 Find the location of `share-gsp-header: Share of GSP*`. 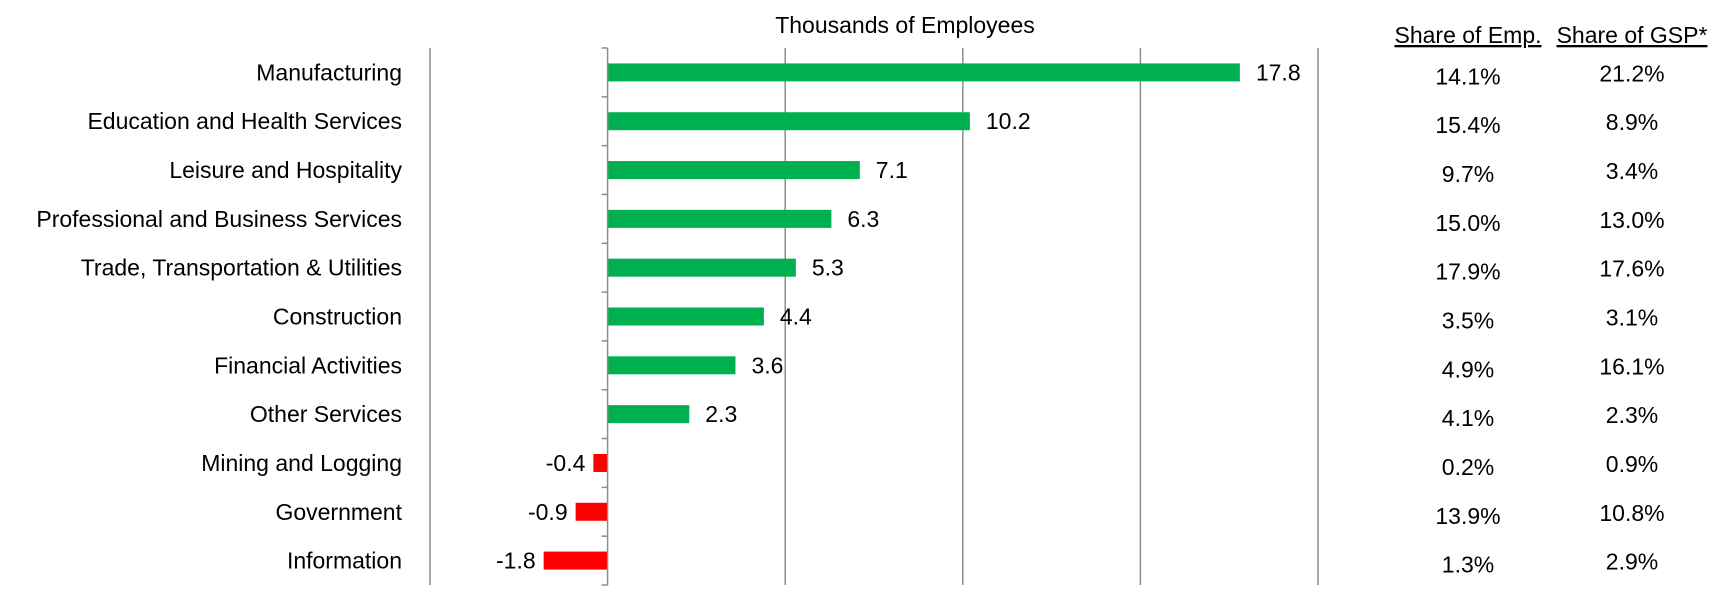

share-gsp-header: Share of GSP* is located at coordinates (1632, 35).